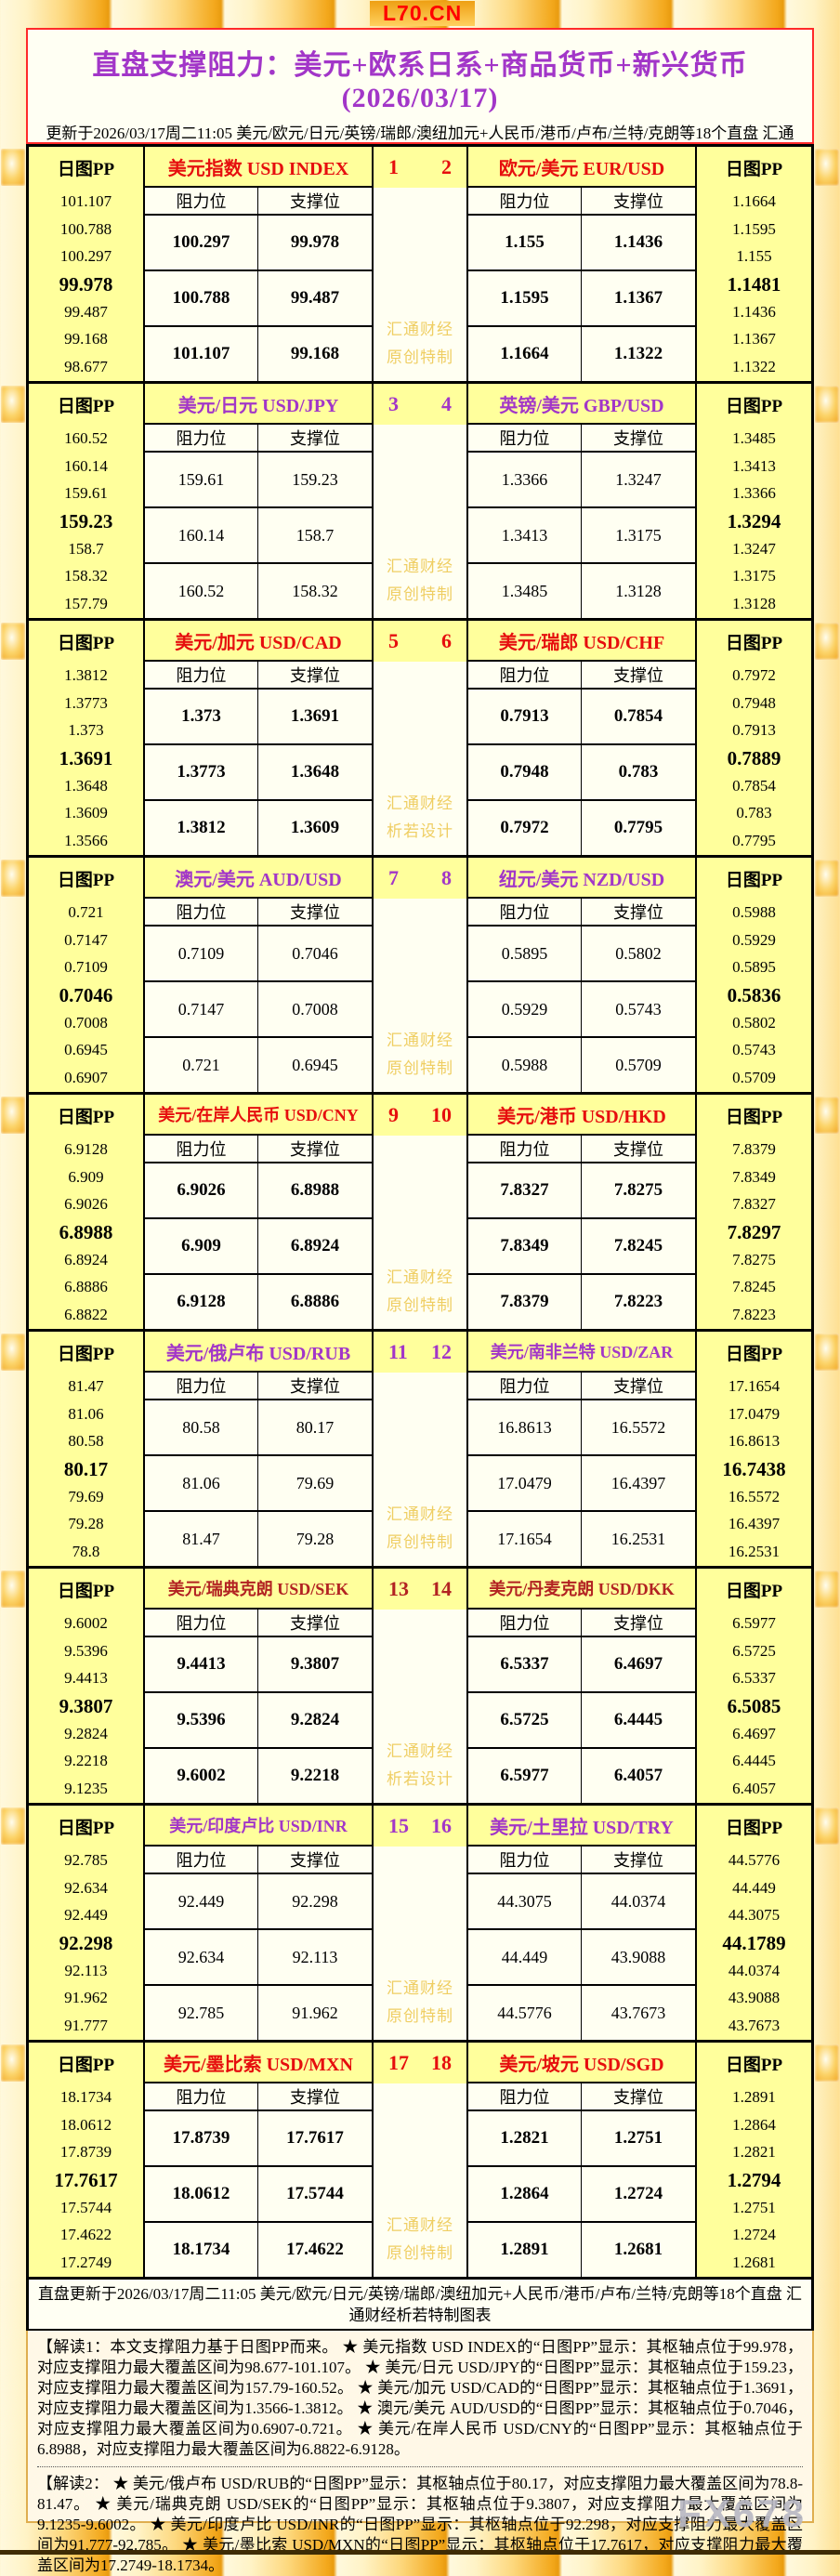 The width and height of the screenshot is (840, 2576). I want to click on pp-value: 98.677, so click(86, 367).